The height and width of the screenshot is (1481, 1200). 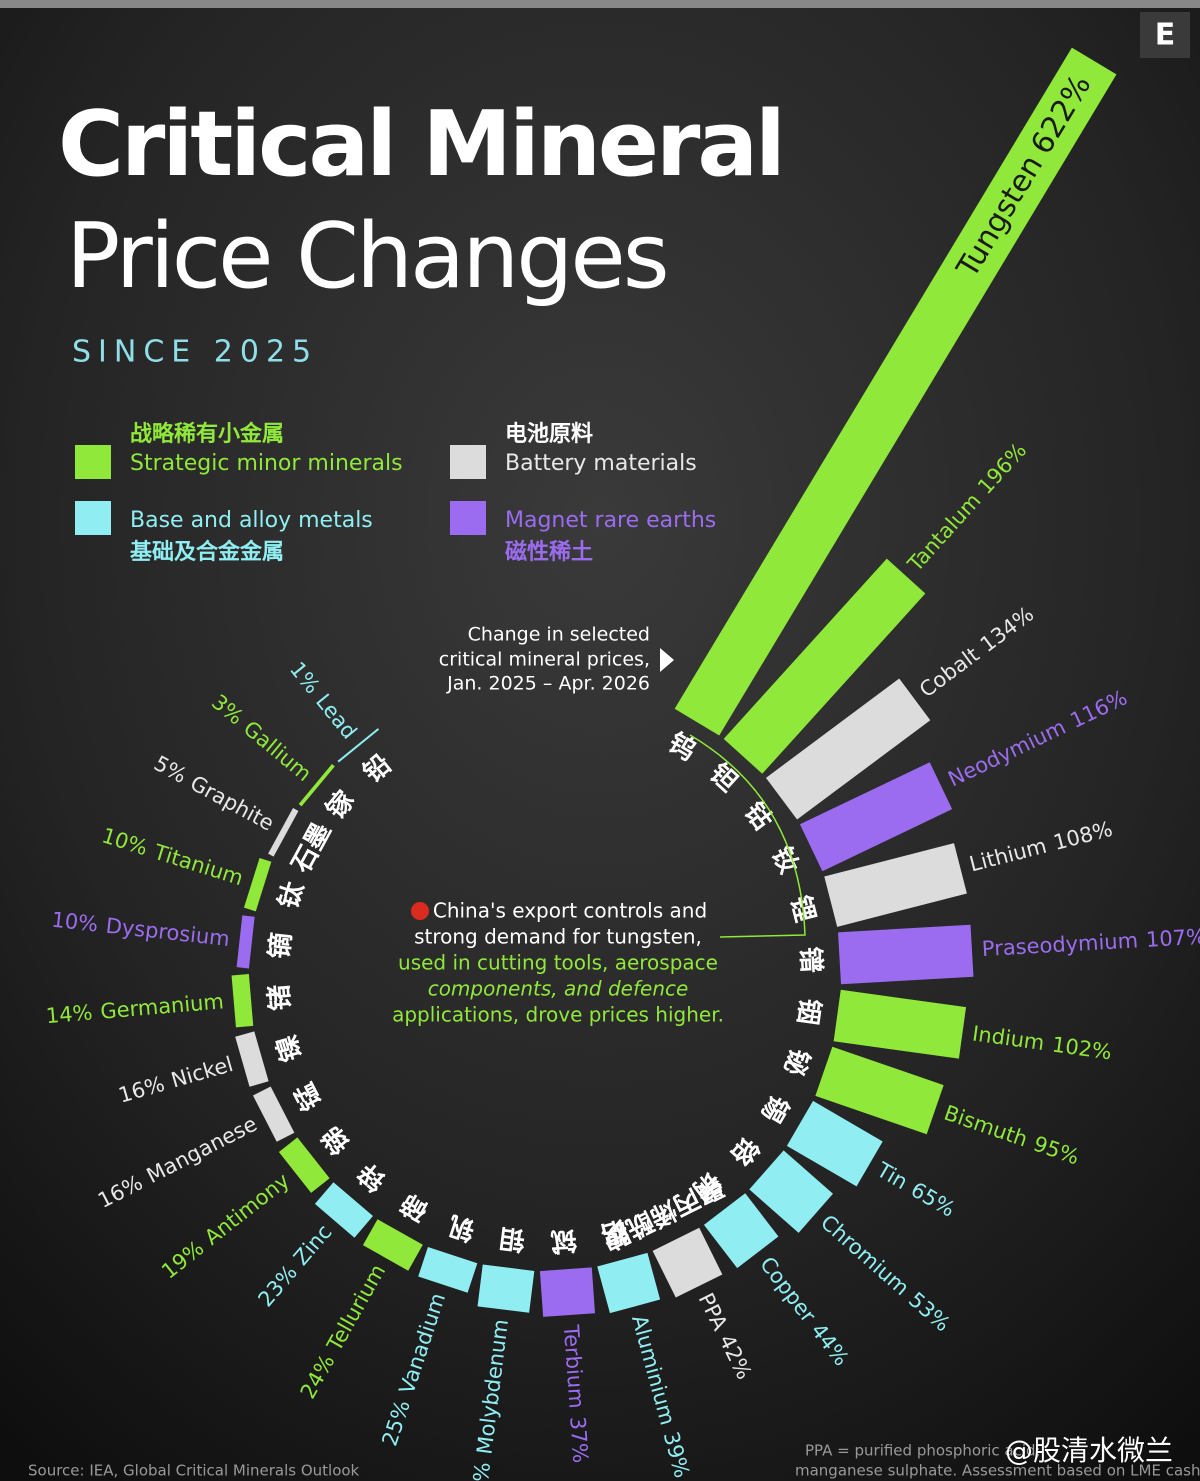 What do you see at coordinates (559, 635) in the screenshot?
I see `annotation: Change in selected` at bounding box center [559, 635].